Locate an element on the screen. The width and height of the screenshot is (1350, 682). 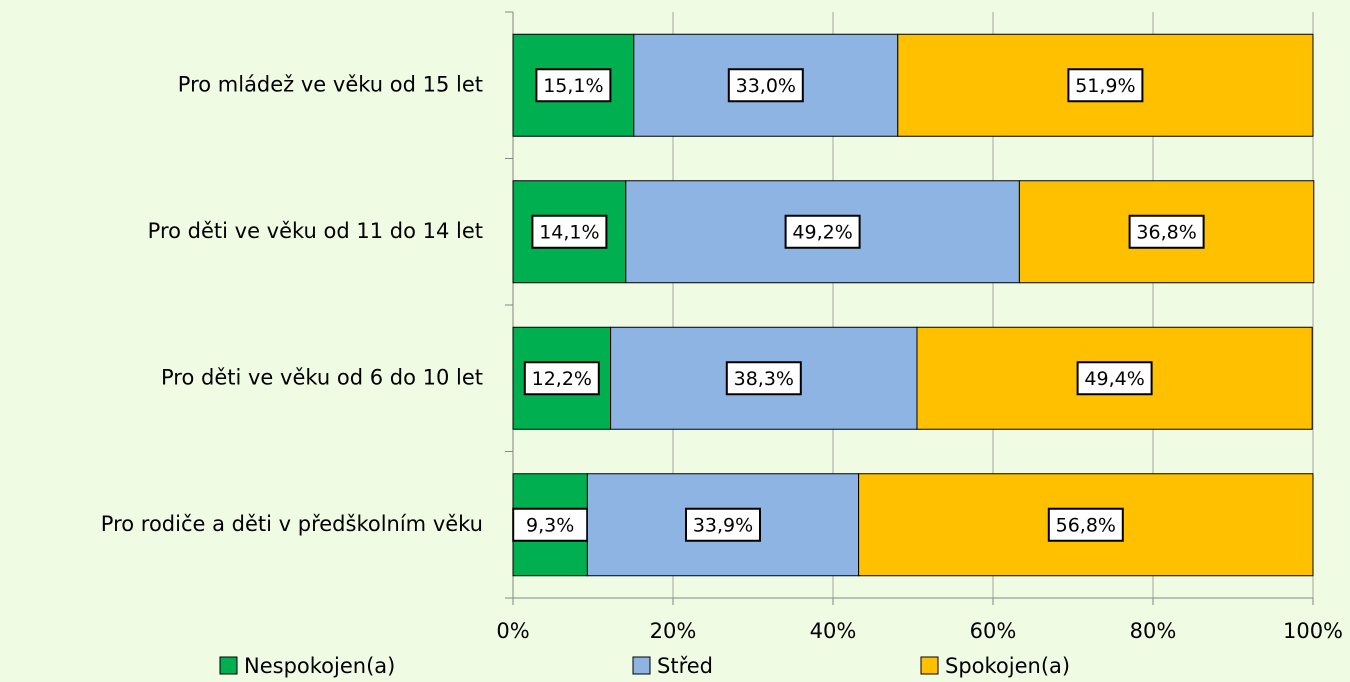
x-tick-label: 60% is located at coordinates (993, 631).